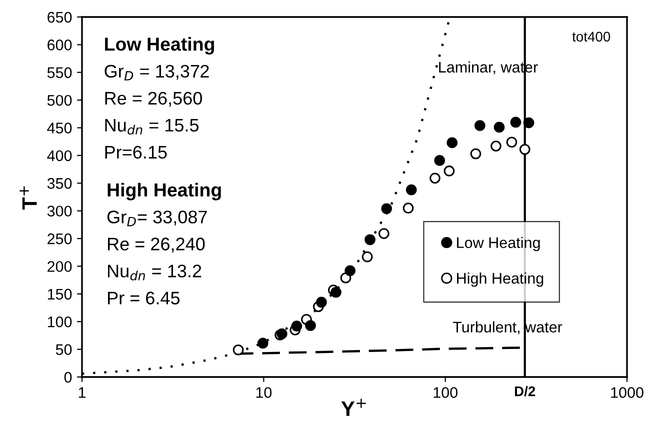  What do you see at coordinates (164, 191) in the screenshot?
I see `annotation: High Heating` at bounding box center [164, 191].